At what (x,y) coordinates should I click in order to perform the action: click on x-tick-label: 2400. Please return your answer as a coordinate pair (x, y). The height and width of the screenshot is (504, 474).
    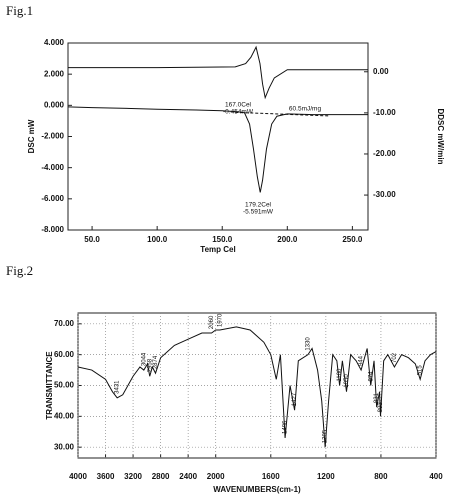
    Looking at the image, I should click on (188, 476).